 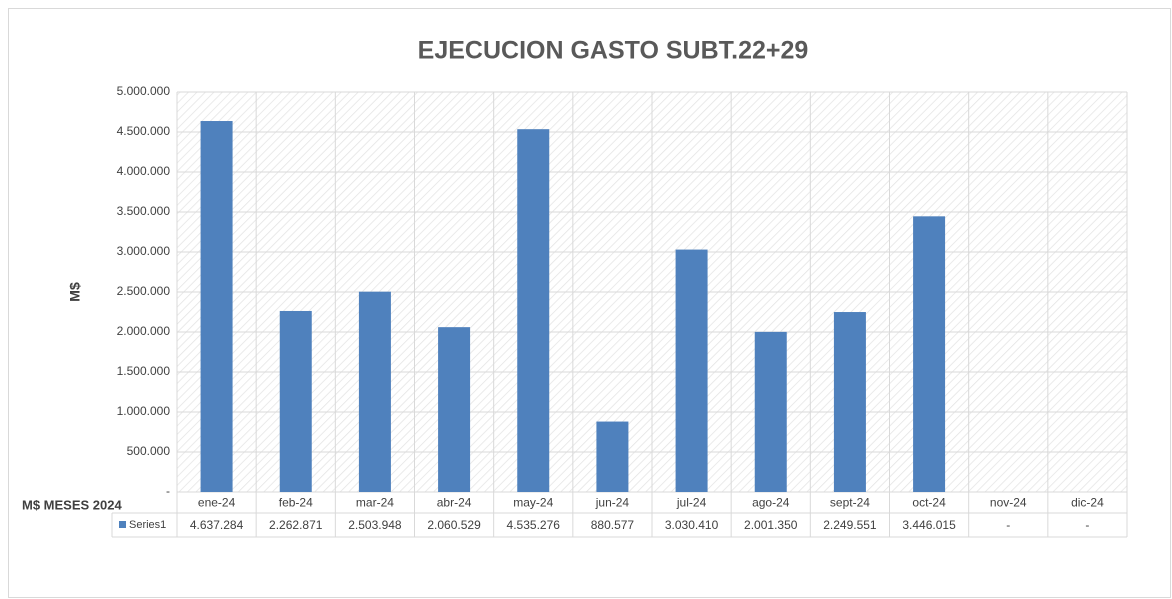 I want to click on y-tick-label: 2.000.000, so click(x=144, y=331).